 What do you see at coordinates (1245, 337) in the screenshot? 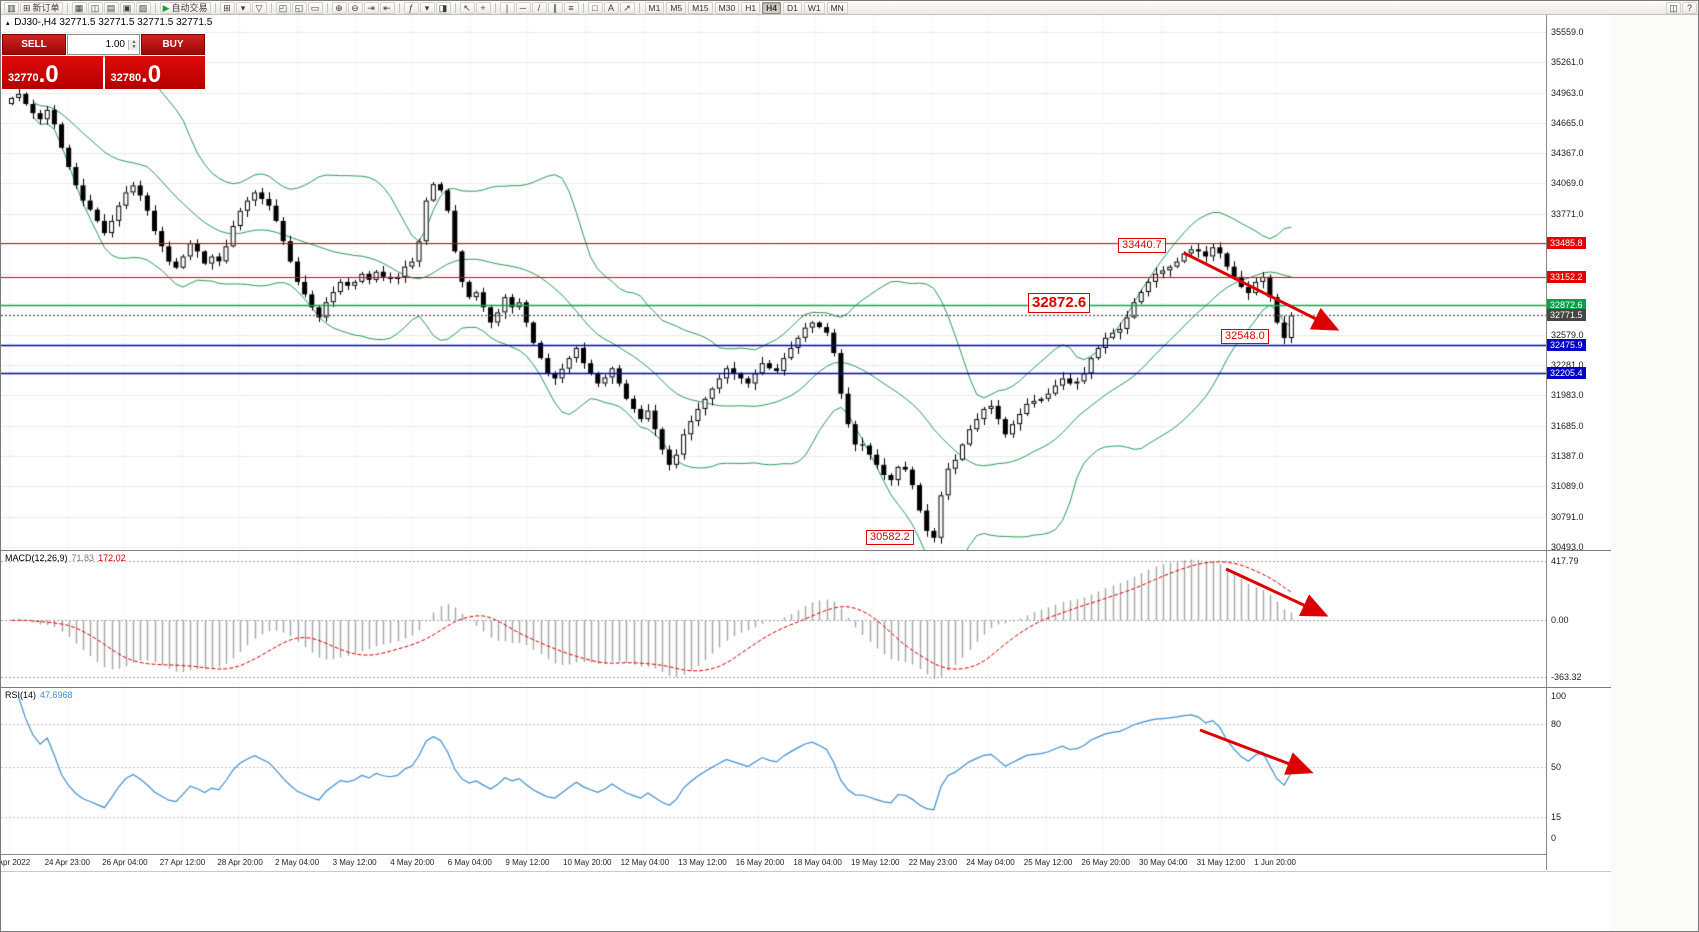
I see `chart-annotation: 32548.0` at bounding box center [1245, 337].